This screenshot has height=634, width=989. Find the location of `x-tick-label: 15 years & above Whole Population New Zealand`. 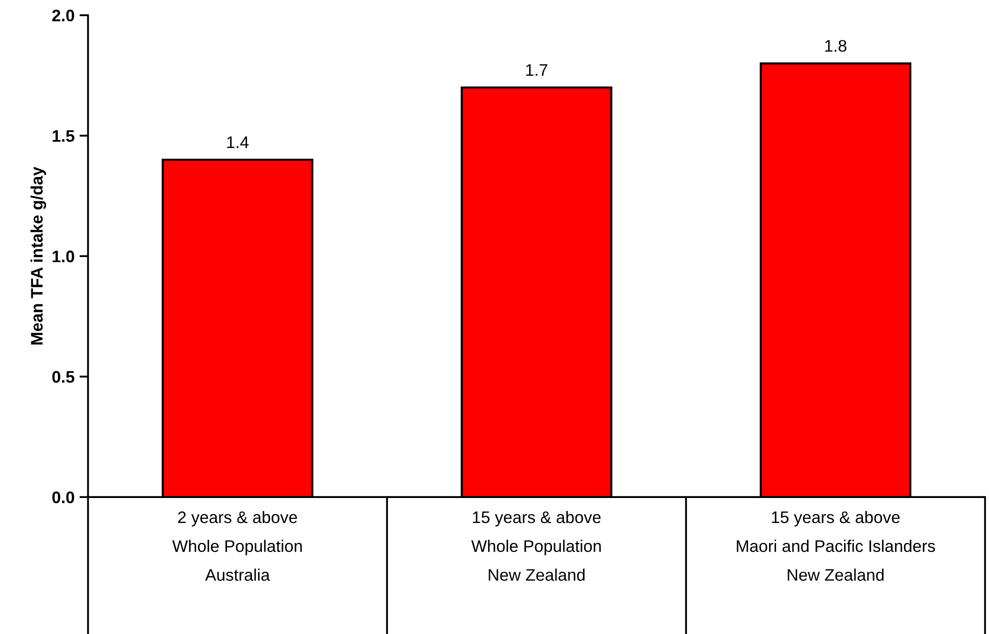

x-tick-label: 15 years & above Whole Population New Zealand is located at coordinates (536, 545).